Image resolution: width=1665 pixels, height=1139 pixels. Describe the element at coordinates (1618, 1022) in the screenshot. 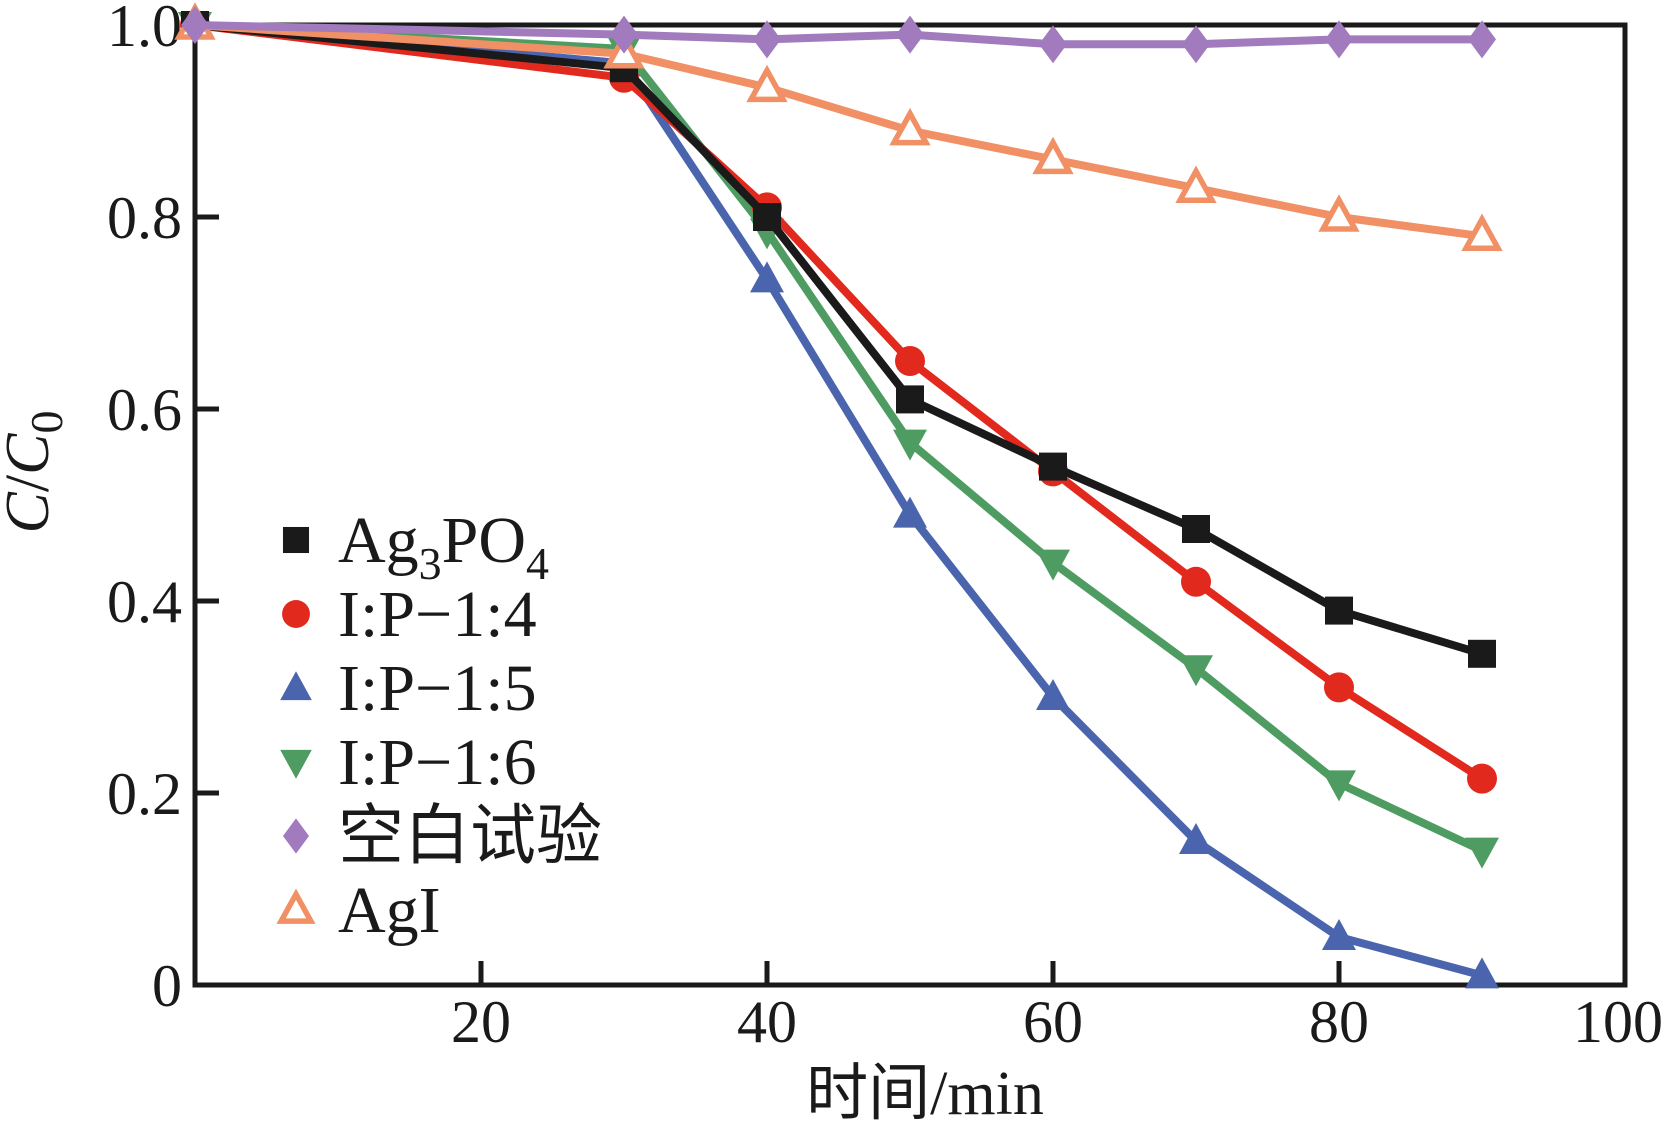

I see `x-tick-label: 100` at that location.